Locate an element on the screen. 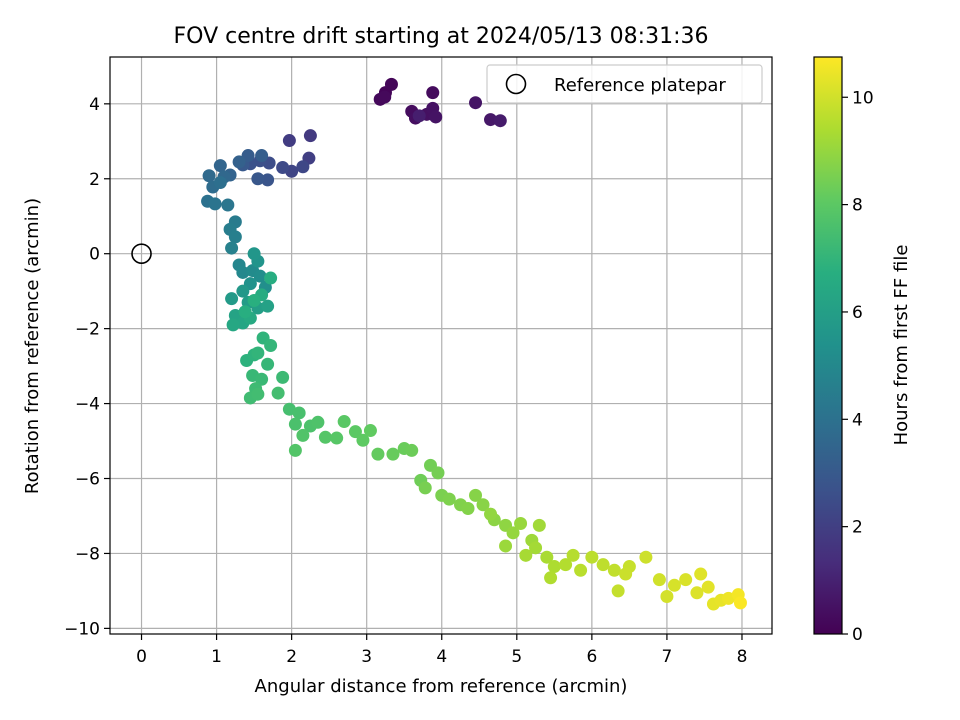 This screenshot has height=720, width=960. legend-entry-label: Reference platepar is located at coordinates (640, 85).